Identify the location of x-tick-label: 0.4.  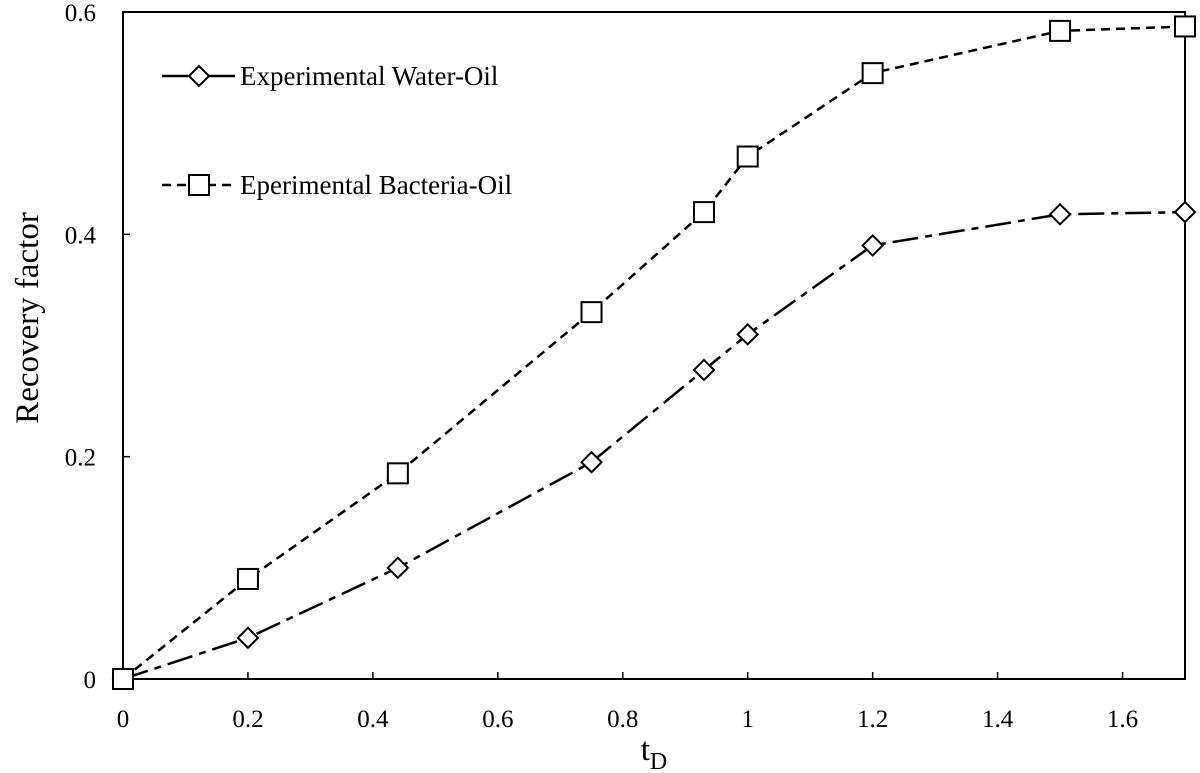
(373, 719).